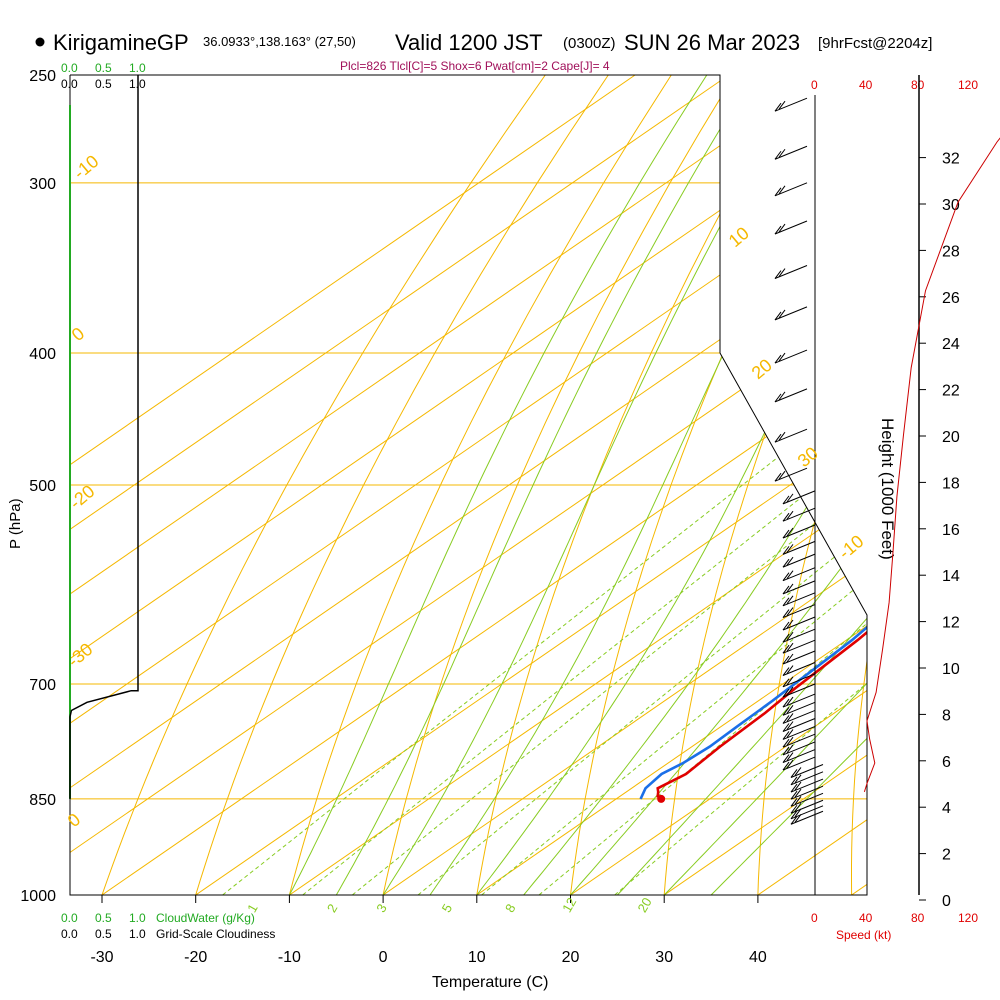 The image size is (1000, 1000). What do you see at coordinates (74, 820) in the screenshot?
I see `isotherm-label: 0` at bounding box center [74, 820].